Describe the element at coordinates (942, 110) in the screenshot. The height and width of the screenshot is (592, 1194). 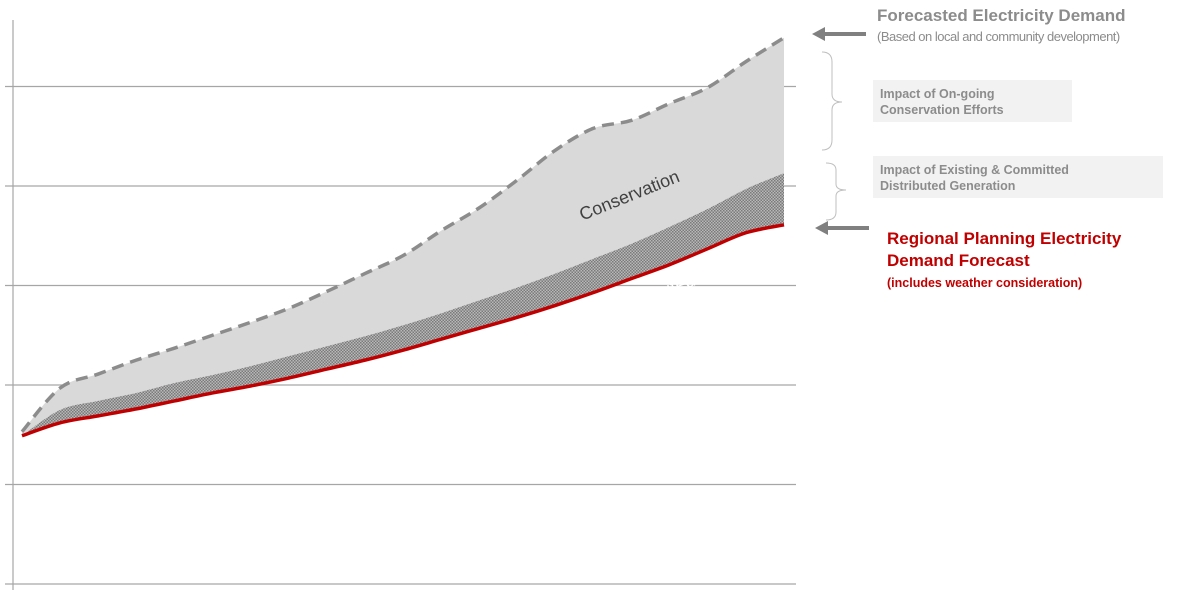
I see `conservation-impact-line-2: Conservation Efforts` at that location.